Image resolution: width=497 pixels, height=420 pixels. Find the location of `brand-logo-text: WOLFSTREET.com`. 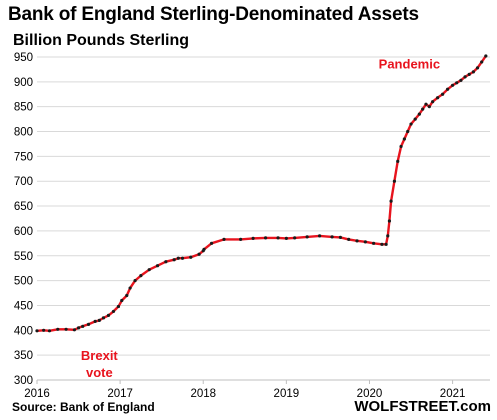

brand-logo-text: WOLFSTREET.com is located at coordinates (422, 406).